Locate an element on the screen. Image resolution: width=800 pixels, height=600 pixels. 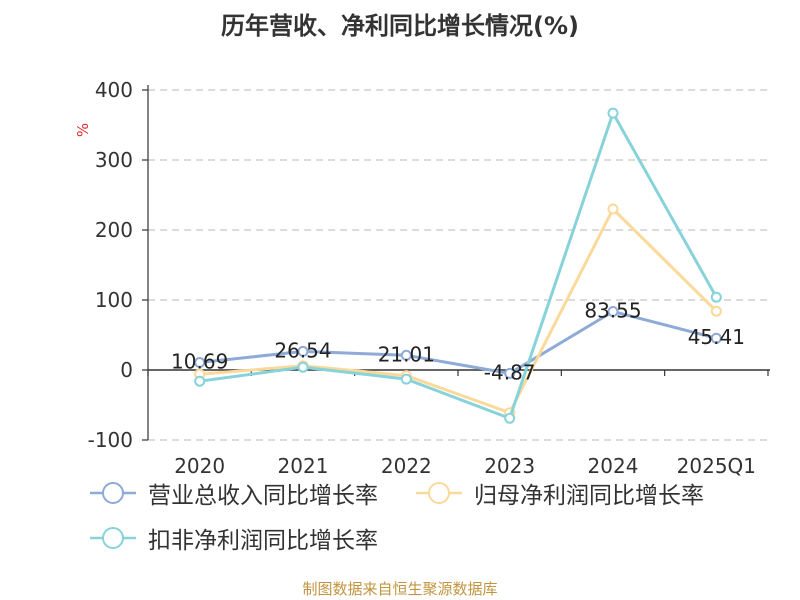
data-labels: 10.69 26.54 21.01 -4.87 83.55 45.41 is located at coordinates (458, 342).